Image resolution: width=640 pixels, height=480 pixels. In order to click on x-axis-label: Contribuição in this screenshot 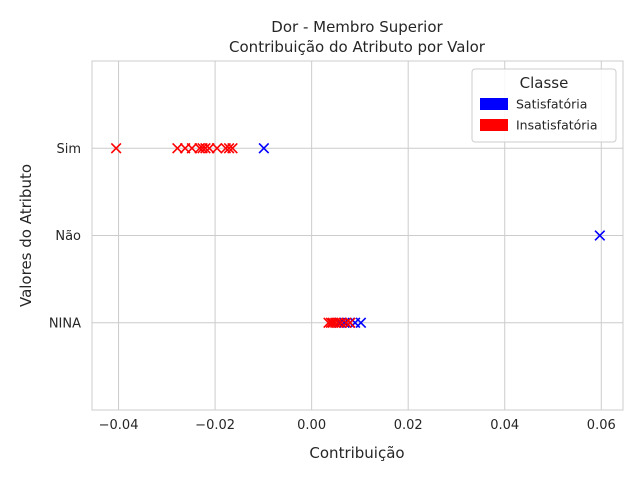, I will do `click(356, 453)`.